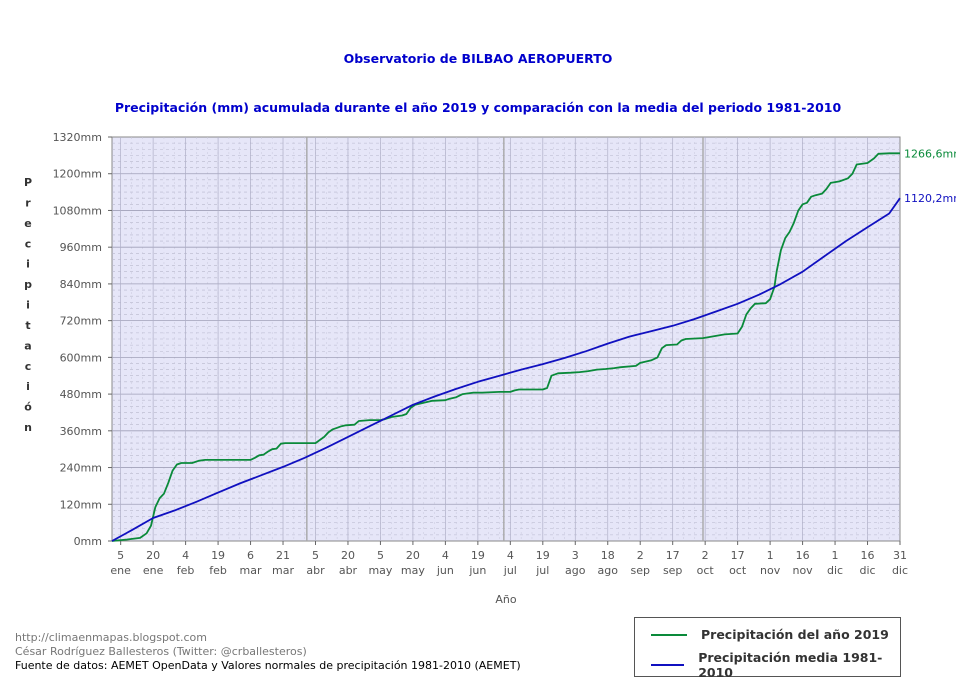 The height and width of the screenshot is (689, 956). Describe the element at coordinates (28, 284) in the screenshot. I see `y-label-letter: p` at that location.